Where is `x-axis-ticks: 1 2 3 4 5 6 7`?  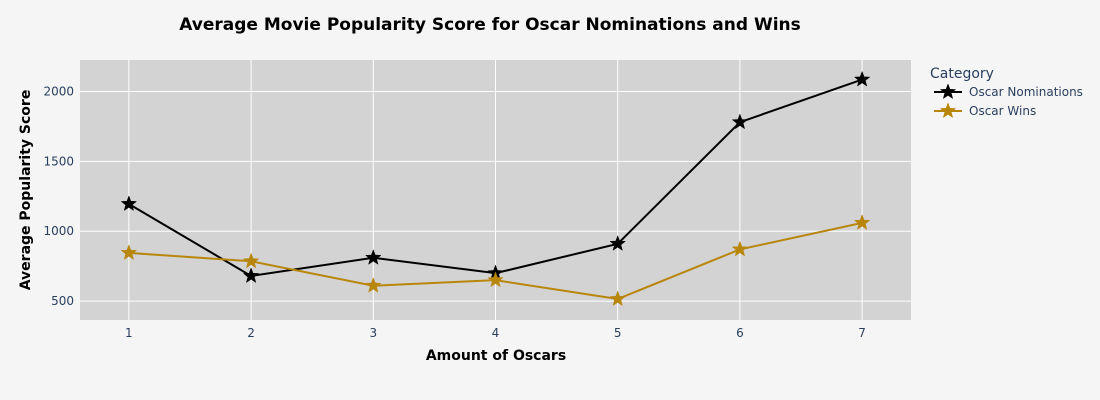
x-axis-ticks: 1 2 3 4 5 6 7 is located at coordinates (495, 333).